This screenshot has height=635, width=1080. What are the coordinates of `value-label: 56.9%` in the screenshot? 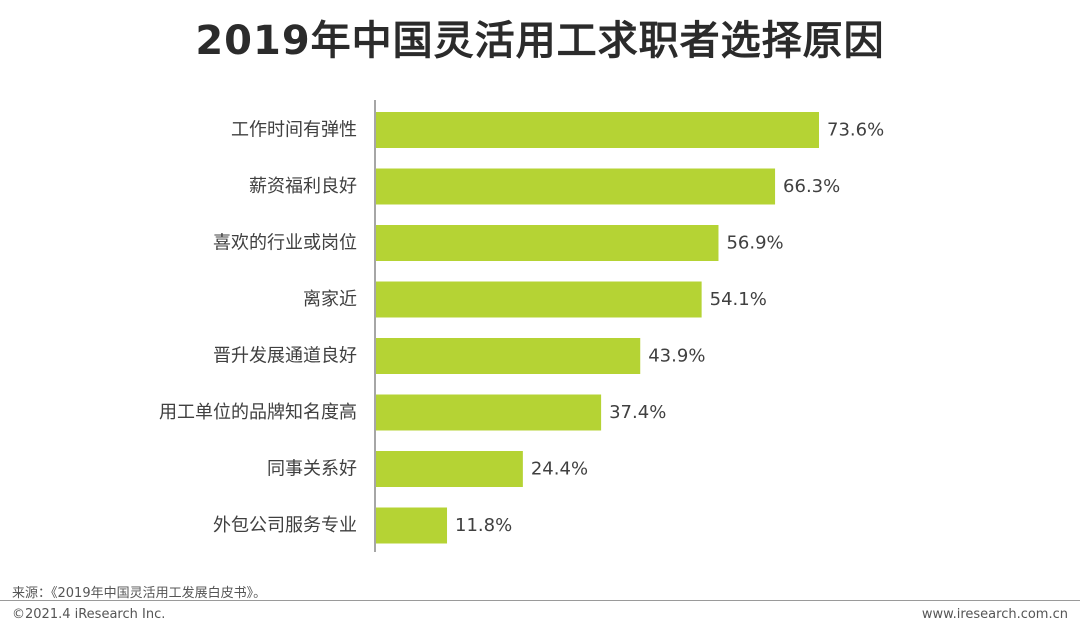 It's located at (754, 243).